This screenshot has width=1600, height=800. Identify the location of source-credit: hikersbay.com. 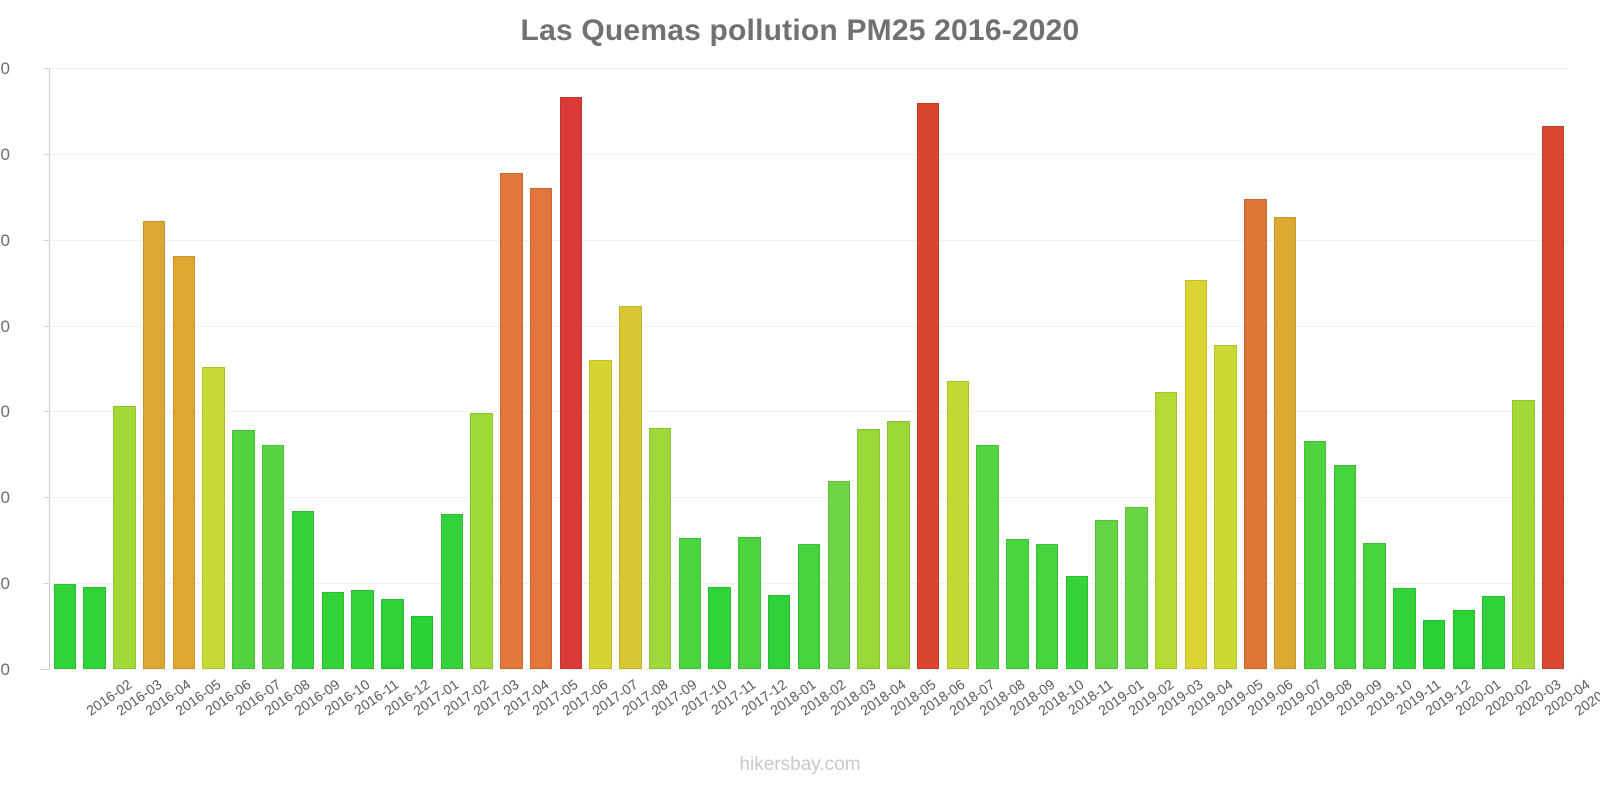
(800, 764).